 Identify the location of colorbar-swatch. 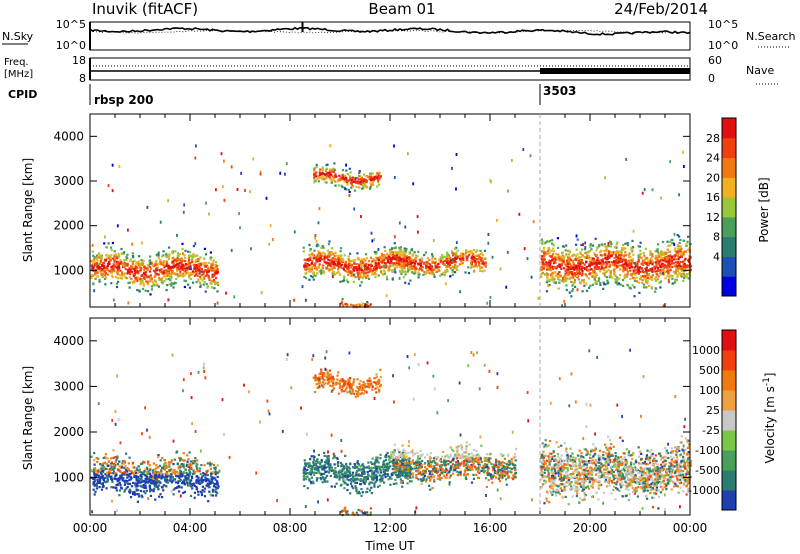
(729, 187).